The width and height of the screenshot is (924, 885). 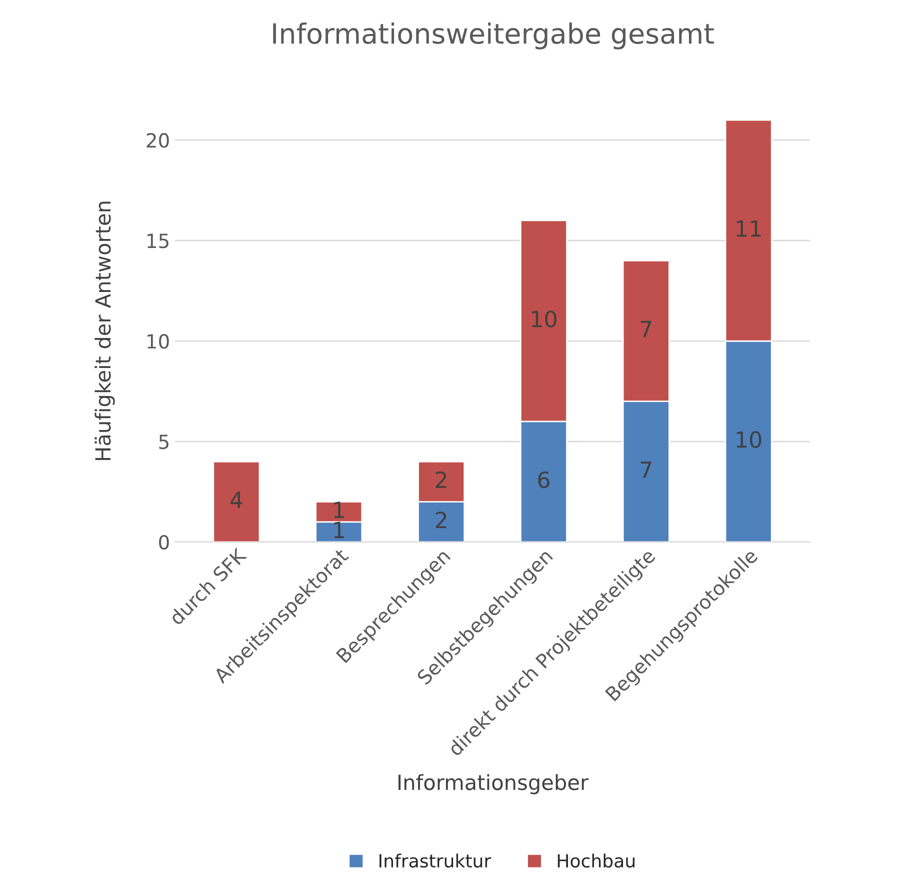 What do you see at coordinates (544, 479) in the screenshot?
I see `data-label: 6` at bounding box center [544, 479].